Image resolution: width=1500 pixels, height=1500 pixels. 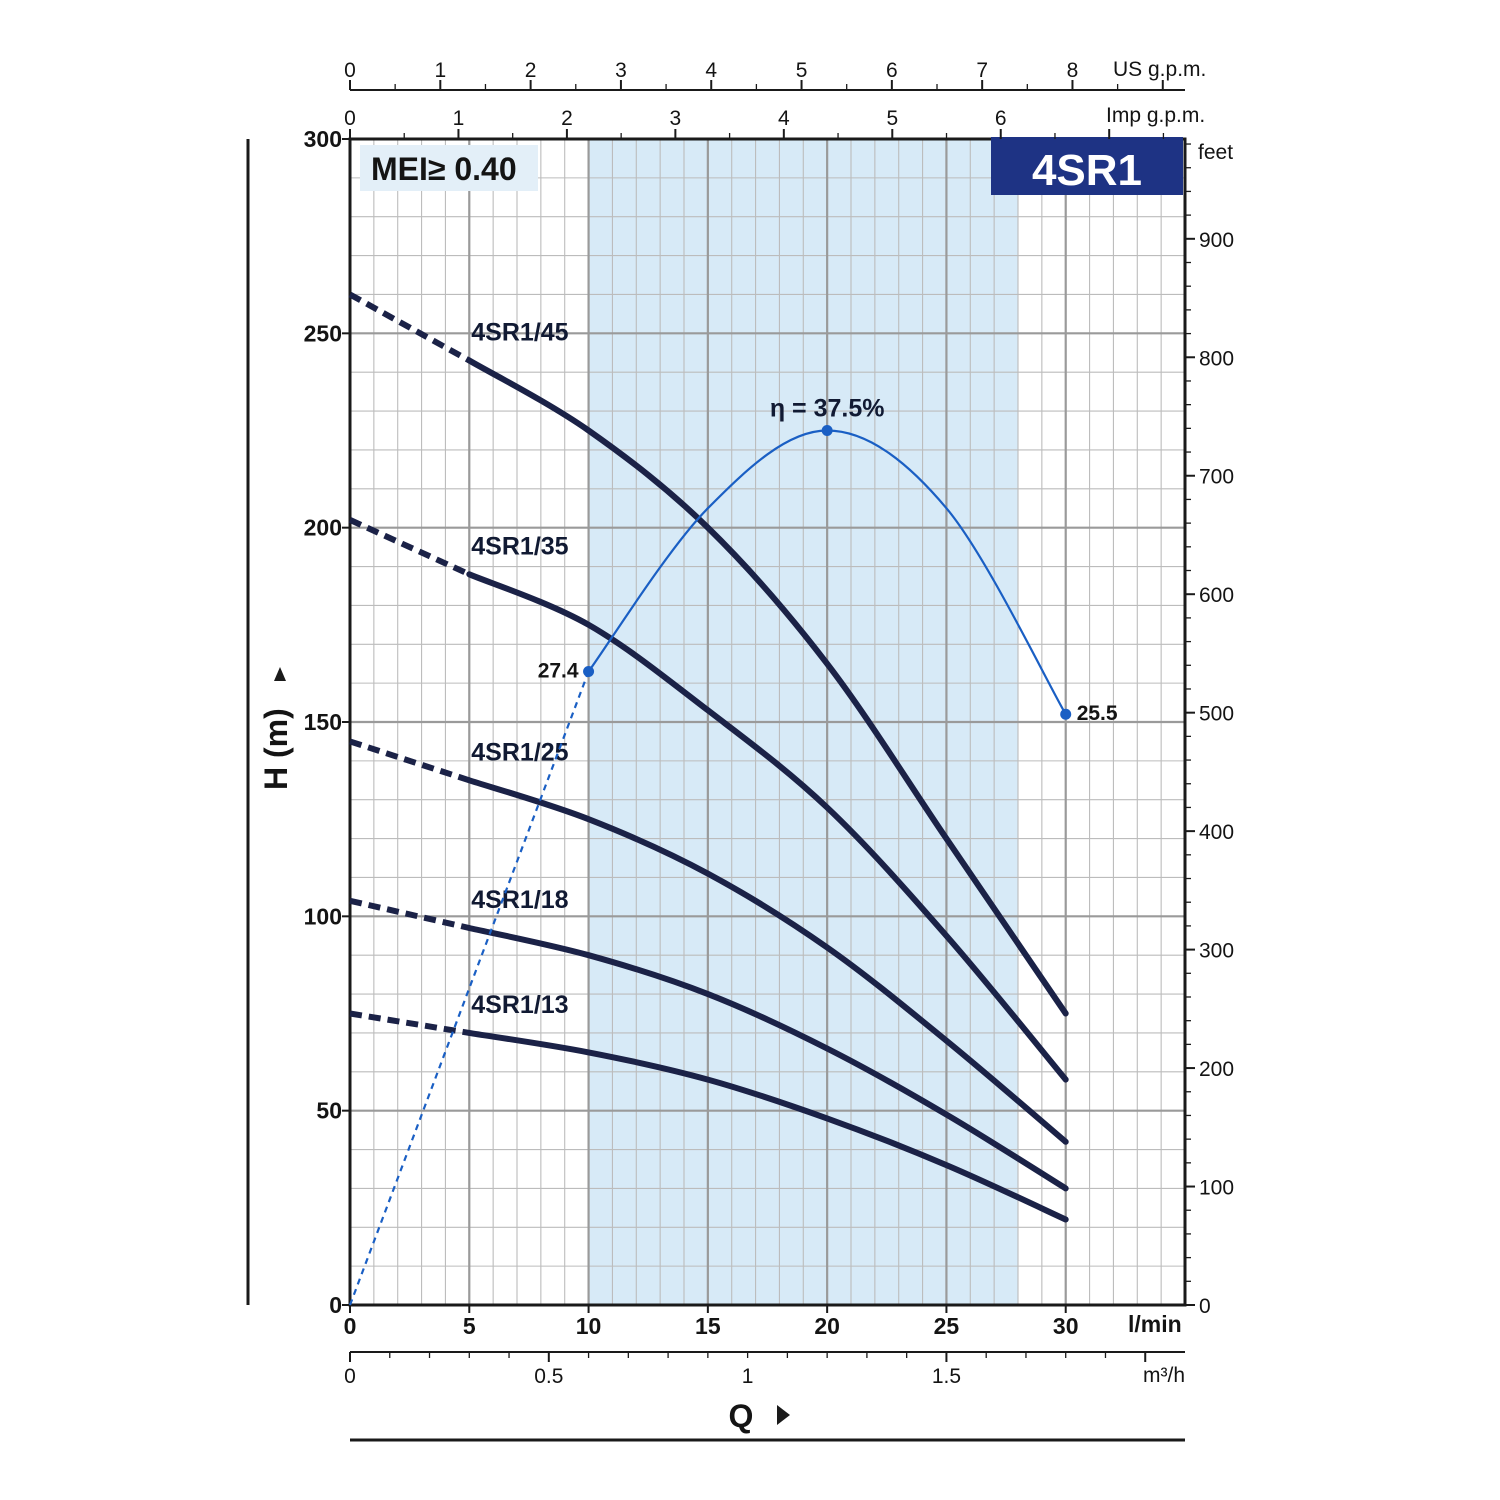 What do you see at coordinates (519, 900) in the screenshot?
I see `curve-label-4sr1-18: 4SR1/18` at bounding box center [519, 900].